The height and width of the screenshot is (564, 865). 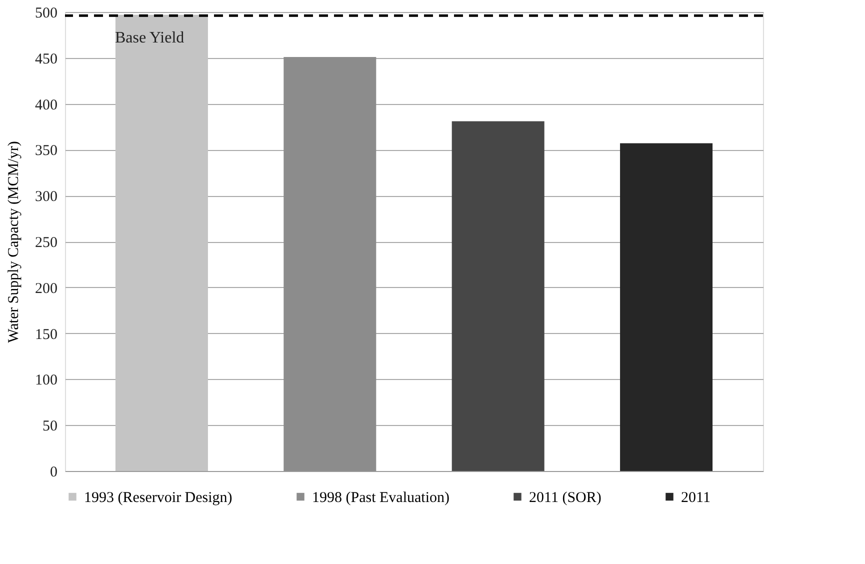 What do you see at coordinates (46, 14) in the screenshot?
I see `y-tick-label: 500` at bounding box center [46, 14].